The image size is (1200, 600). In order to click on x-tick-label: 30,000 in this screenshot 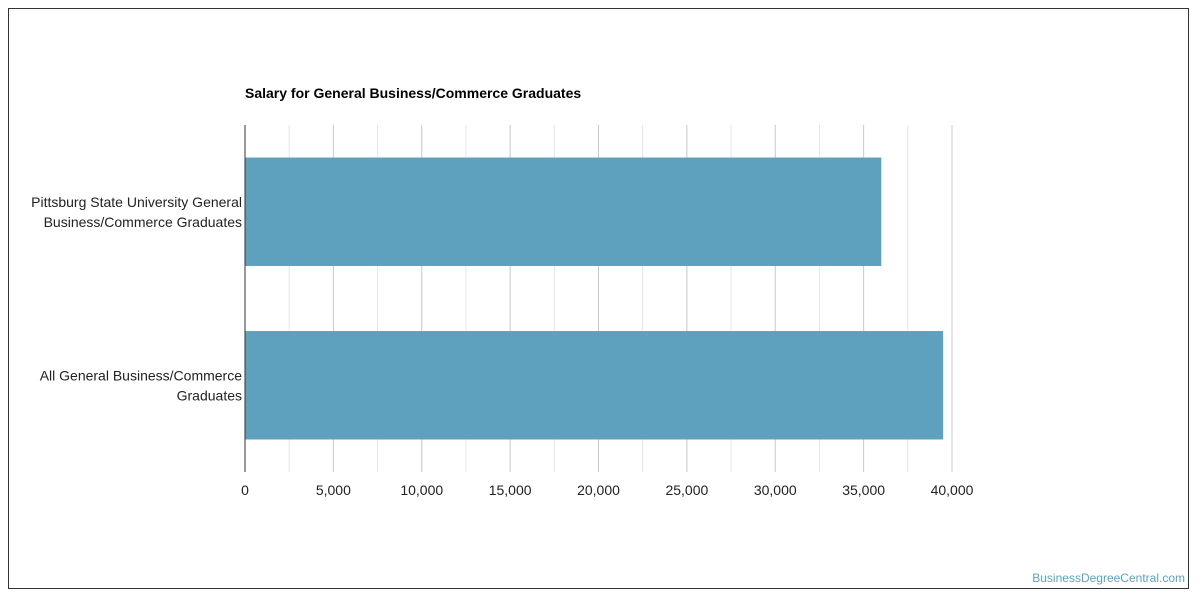, I will do `click(775, 490)`.